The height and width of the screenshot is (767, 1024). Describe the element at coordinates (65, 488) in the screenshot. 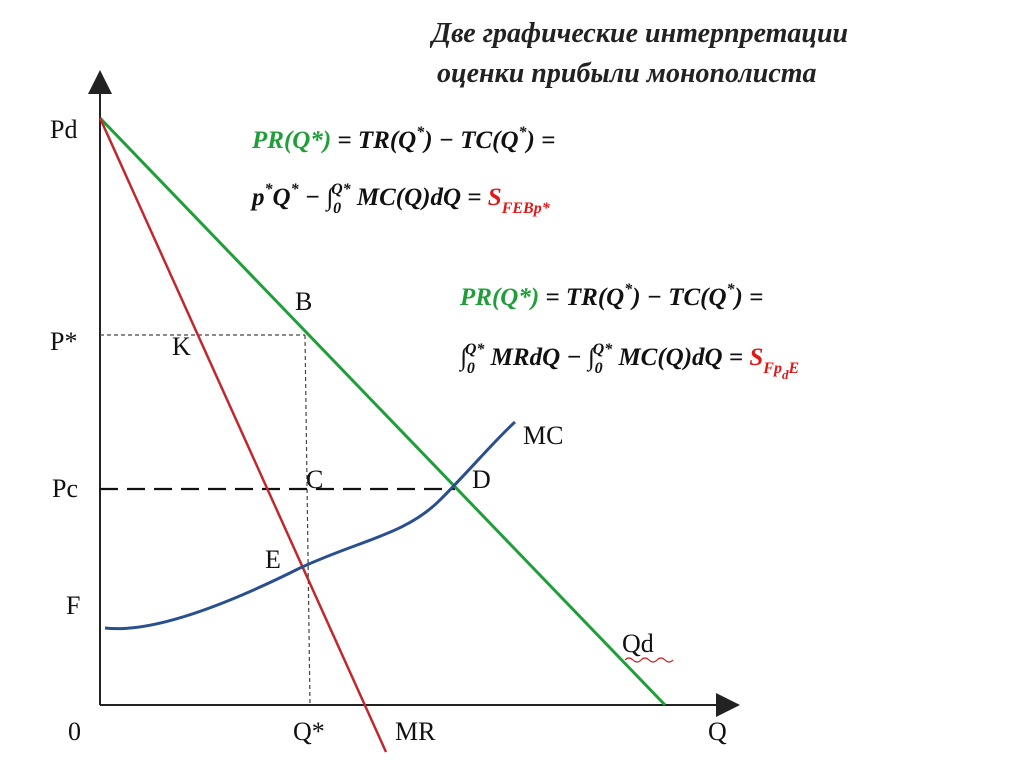

I see `pc-label: Pc` at that location.